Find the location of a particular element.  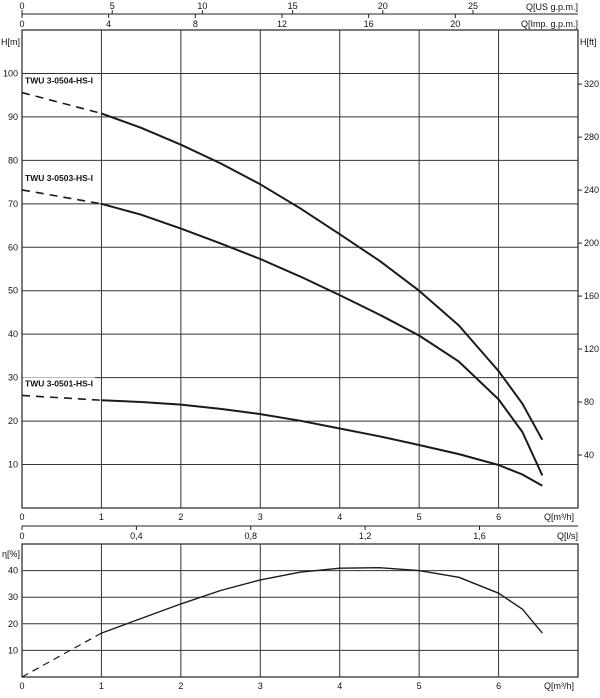

eff-y-tick-label: 40 is located at coordinates (13, 571).